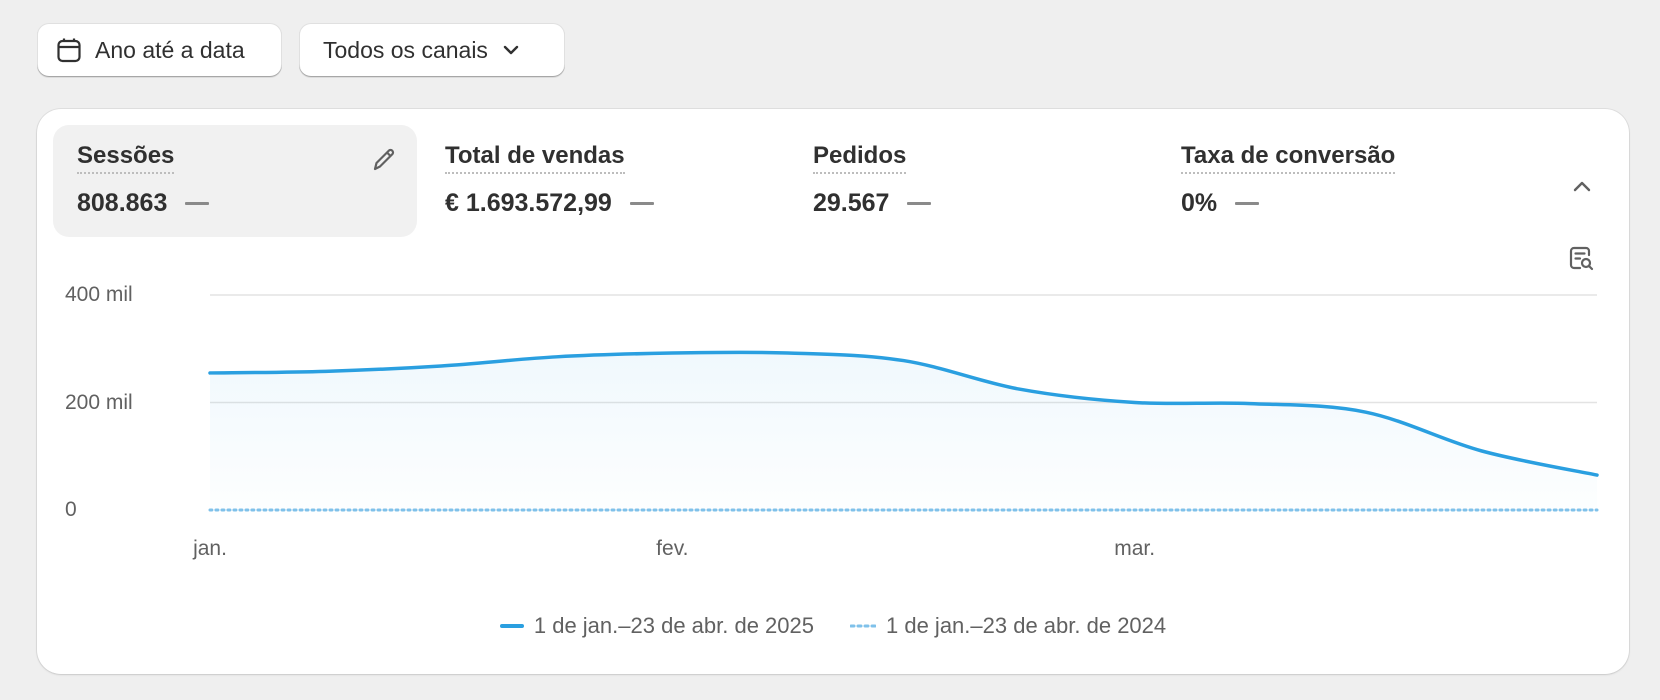 The height and width of the screenshot is (700, 1660). I want to click on pencil-icon, so click(384, 160).